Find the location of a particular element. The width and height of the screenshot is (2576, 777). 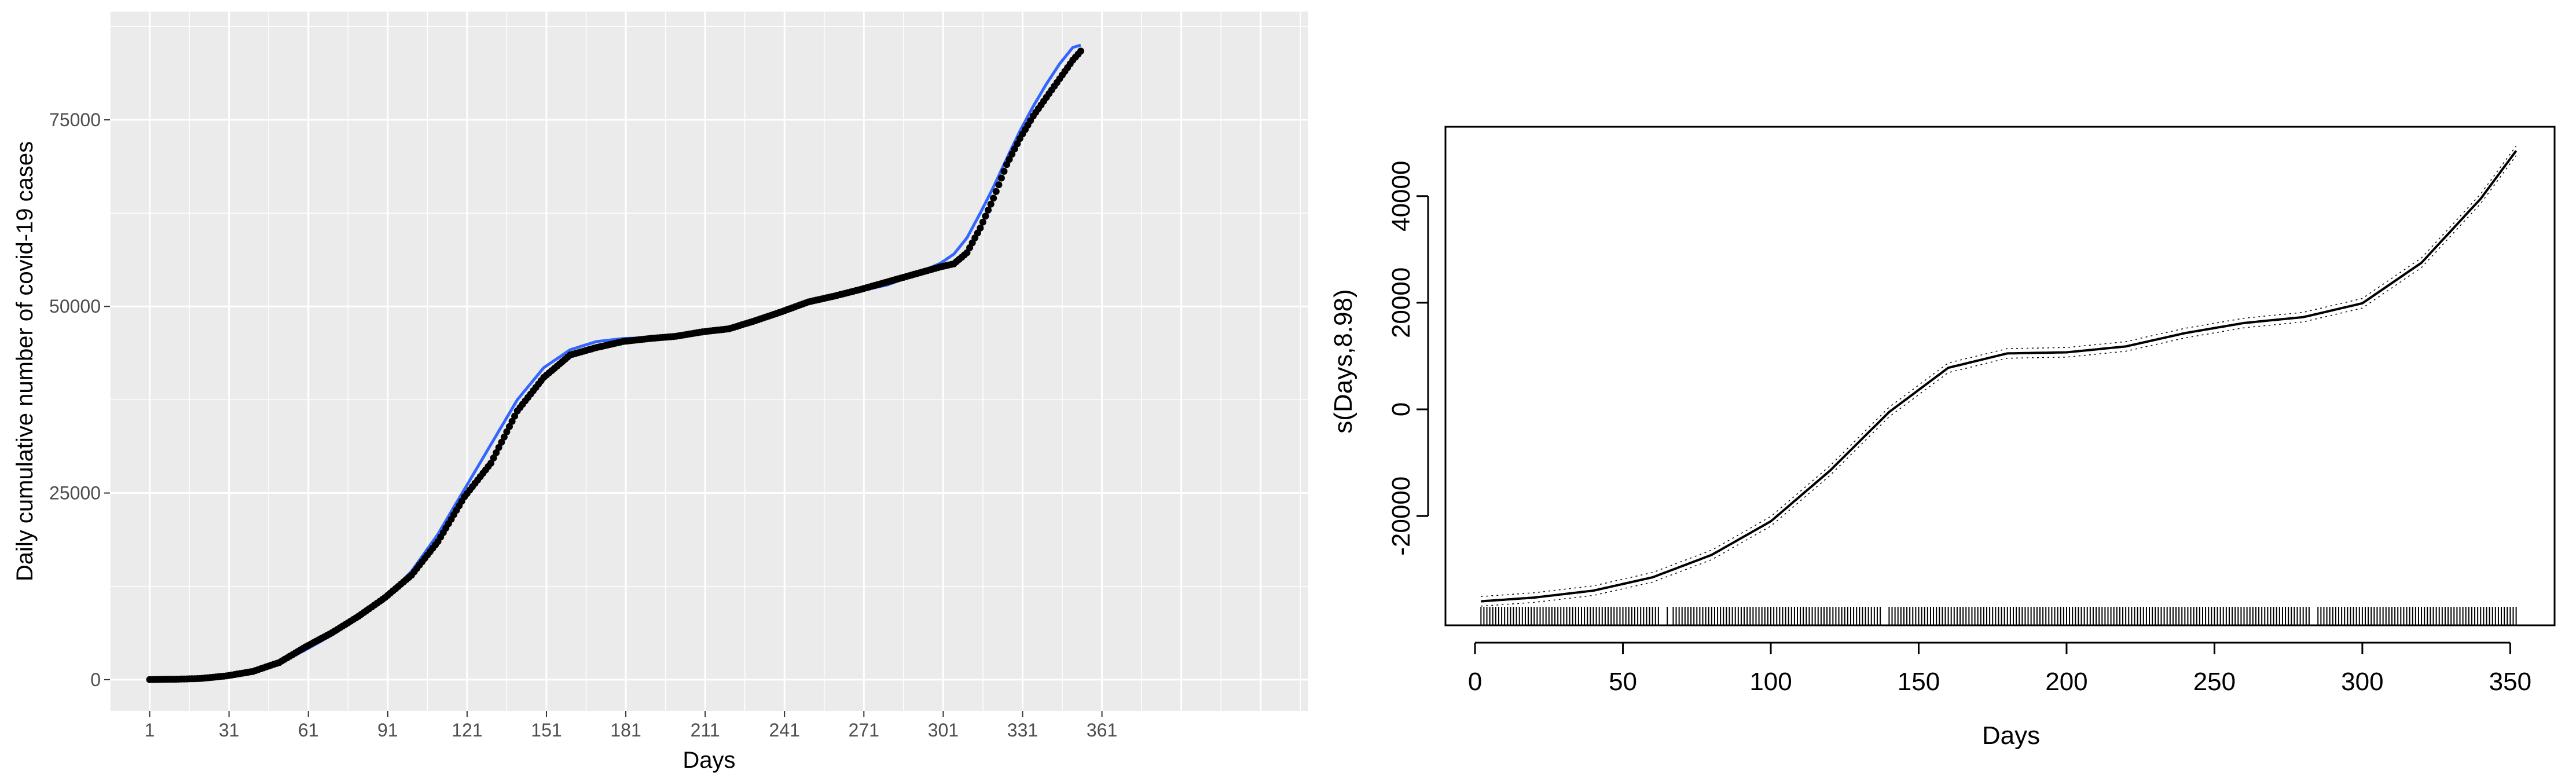

right-y-tick-label: -20000 is located at coordinates (1401, 516).